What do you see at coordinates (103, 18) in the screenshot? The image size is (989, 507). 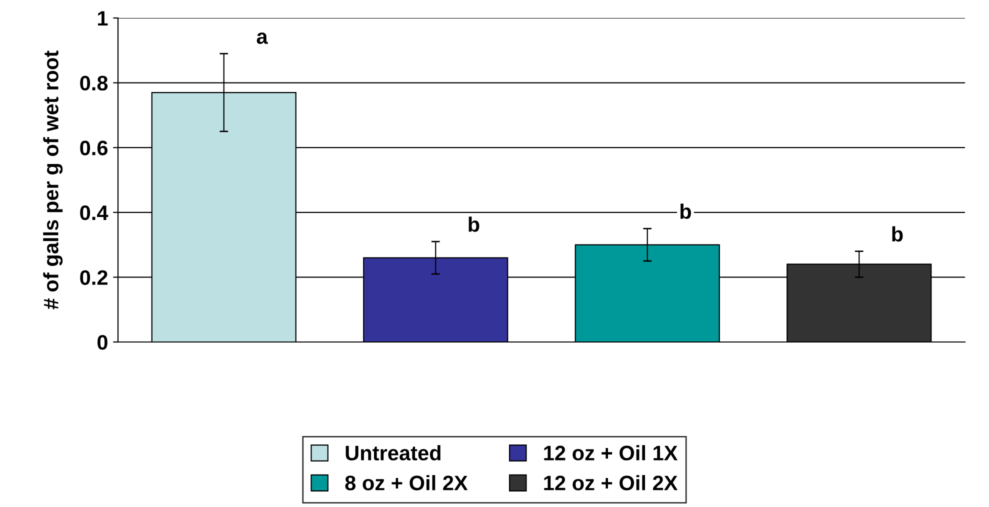 I see `y-tick-label: 1` at bounding box center [103, 18].